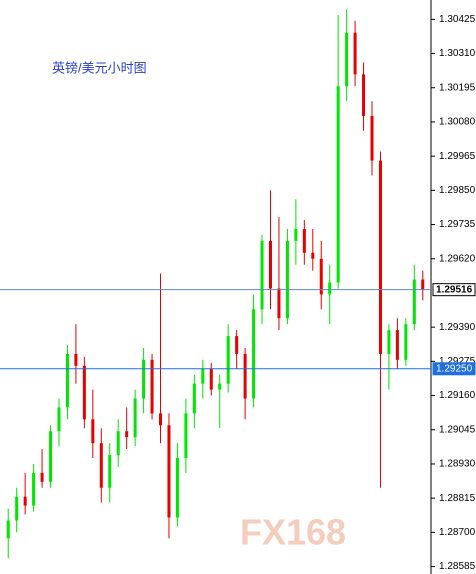  What do you see at coordinates (457, 429) in the screenshot?
I see `y-tick-label: 1.29045` at bounding box center [457, 429].